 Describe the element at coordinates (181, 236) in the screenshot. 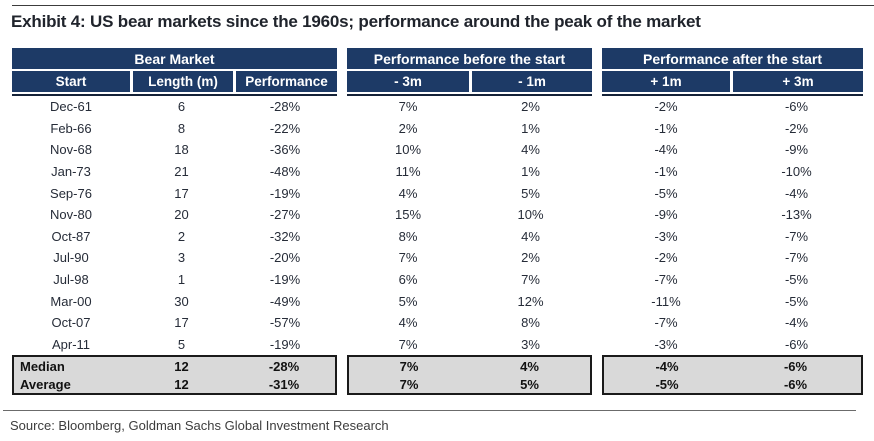

I see `table-cell: 2` at that location.